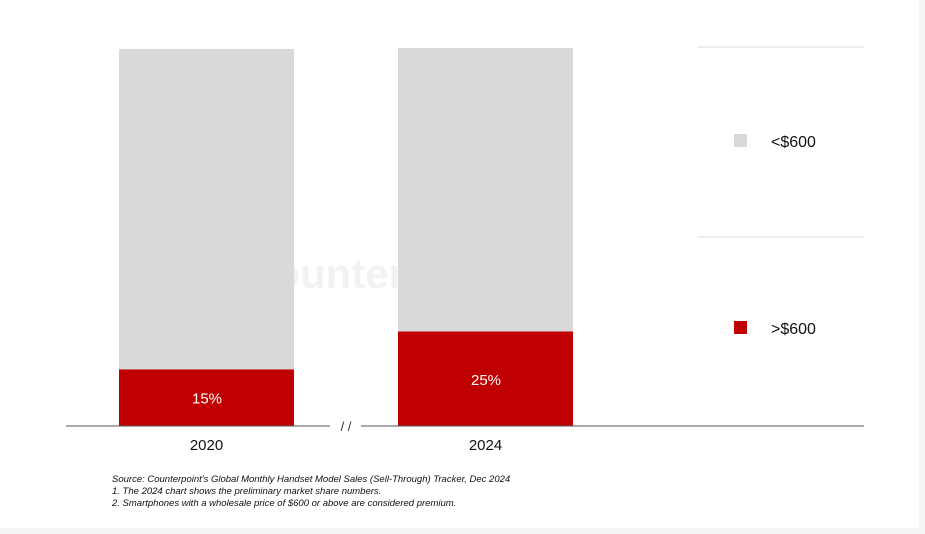 The width and height of the screenshot is (925, 534). What do you see at coordinates (775, 236) in the screenshot?
I see `legend: <$600 >$600` at bounding box center [775, 236].